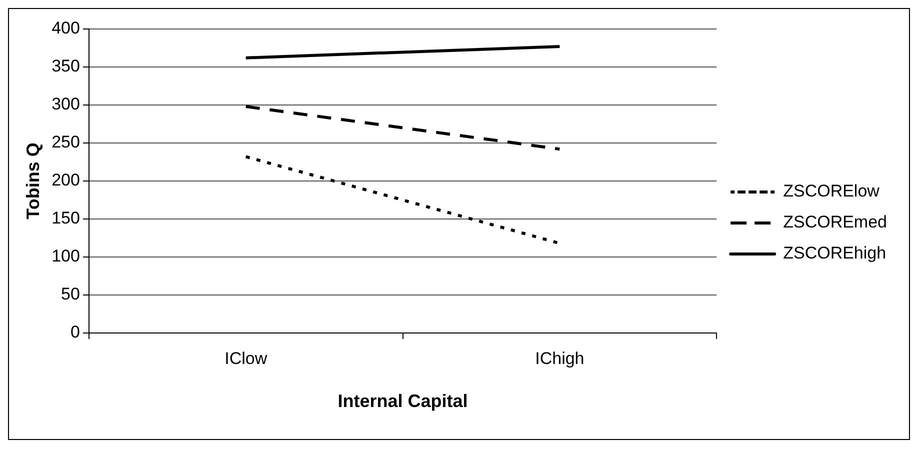 The width and height of the screenshot is (922, 453). Describe the element at coordinates (834, 253) in the screenshot. I see `legend-label: ZSCOREhigh` at that location.